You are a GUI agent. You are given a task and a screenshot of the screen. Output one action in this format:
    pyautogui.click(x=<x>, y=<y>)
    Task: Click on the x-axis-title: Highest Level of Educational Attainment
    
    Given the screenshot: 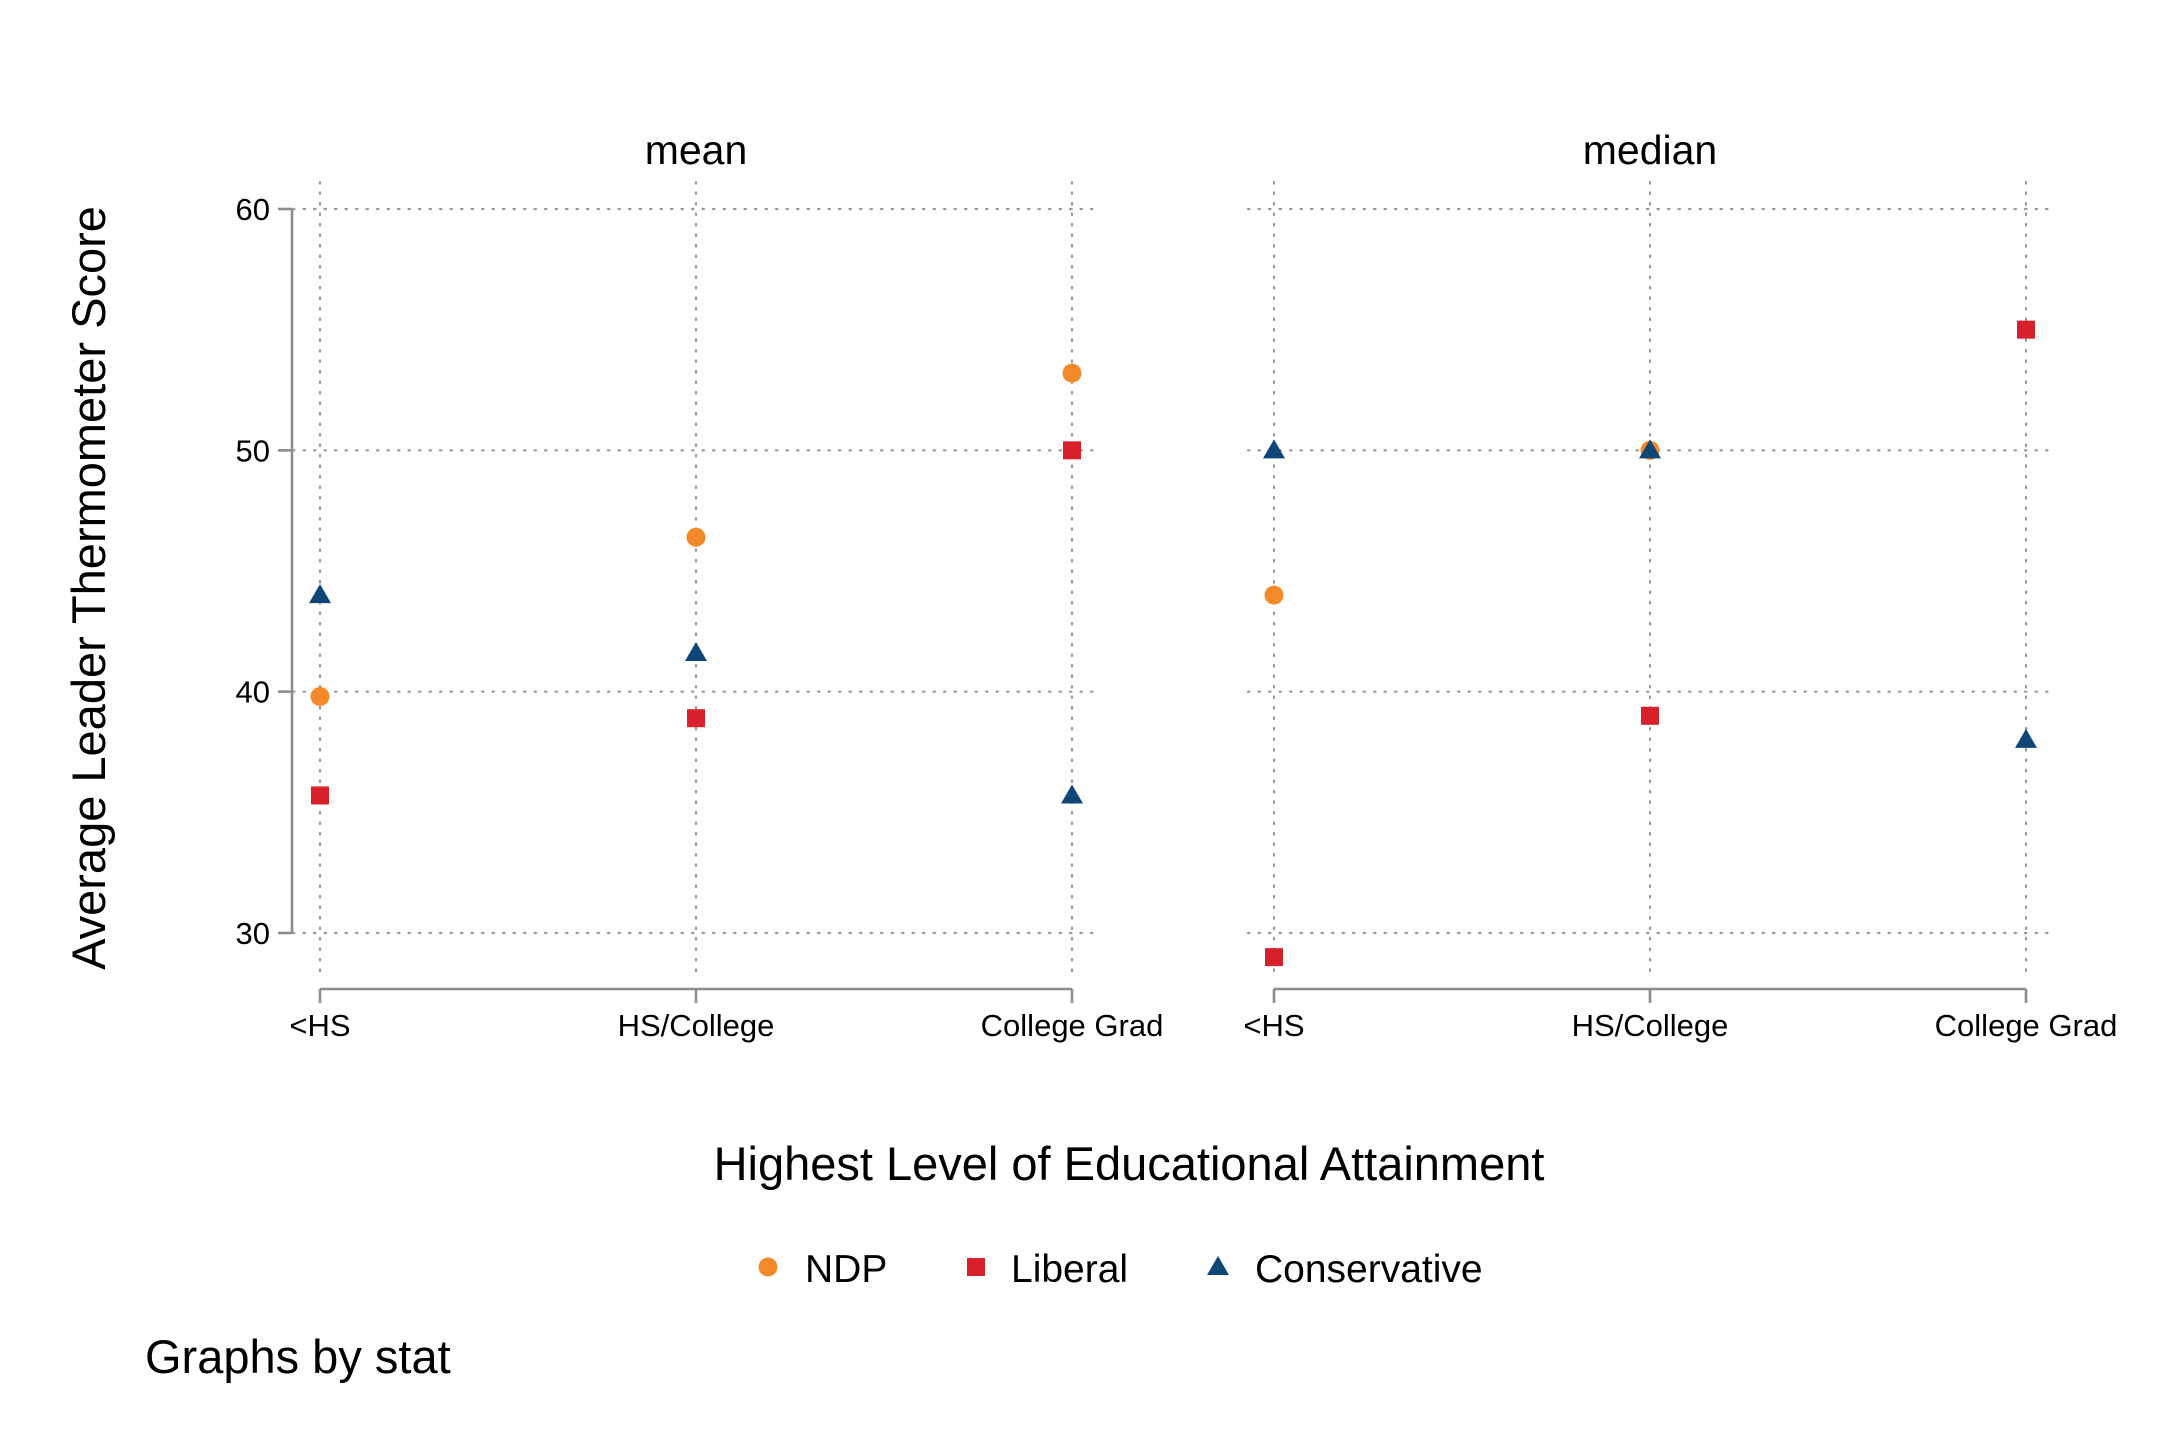 What is the action you would take?
    pyautogui.click(x=1129, y=1163)
    